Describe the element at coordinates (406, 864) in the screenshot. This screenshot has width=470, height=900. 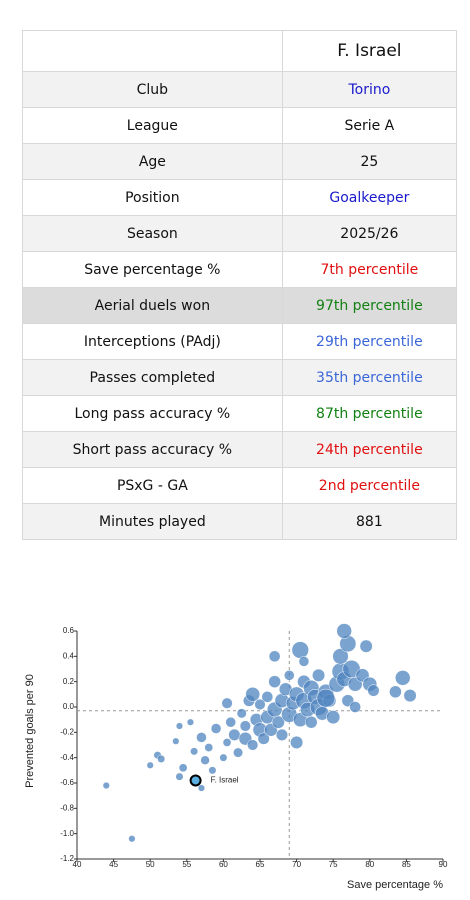
I see `x-tick-label: 85` at that location.